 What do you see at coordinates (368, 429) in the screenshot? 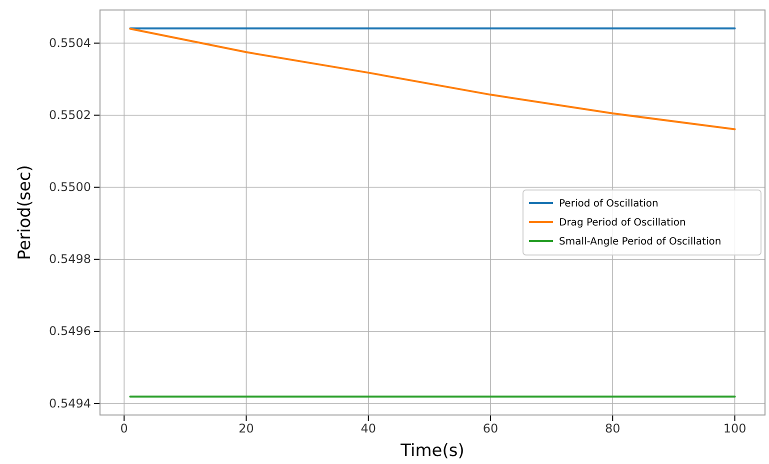
I see `x-tick-label: 40` at bounding box center [368, 429].